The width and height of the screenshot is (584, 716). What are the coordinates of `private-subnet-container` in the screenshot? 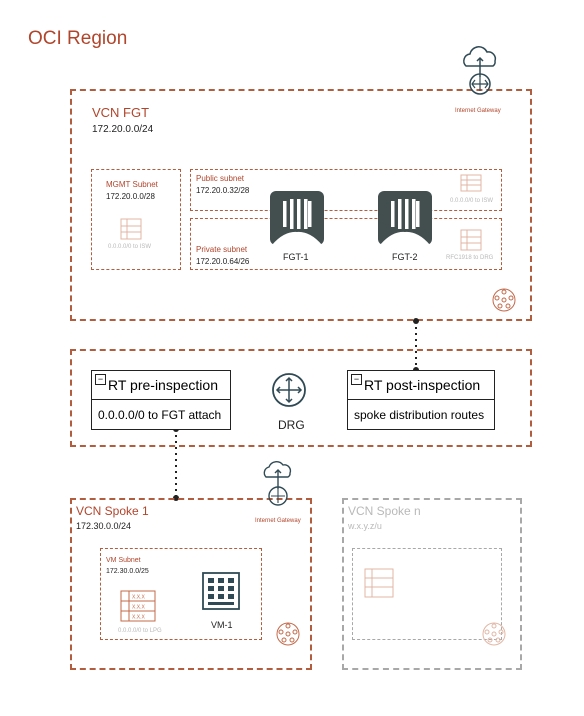 It's located at (346, 244).